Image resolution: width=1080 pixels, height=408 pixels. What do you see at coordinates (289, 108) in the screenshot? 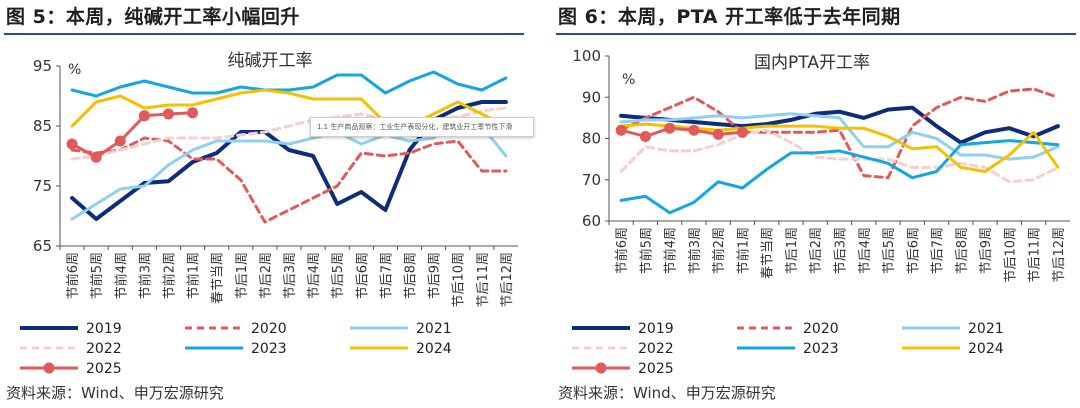
I see `series-line-2024` at bounding box center [289, 108].